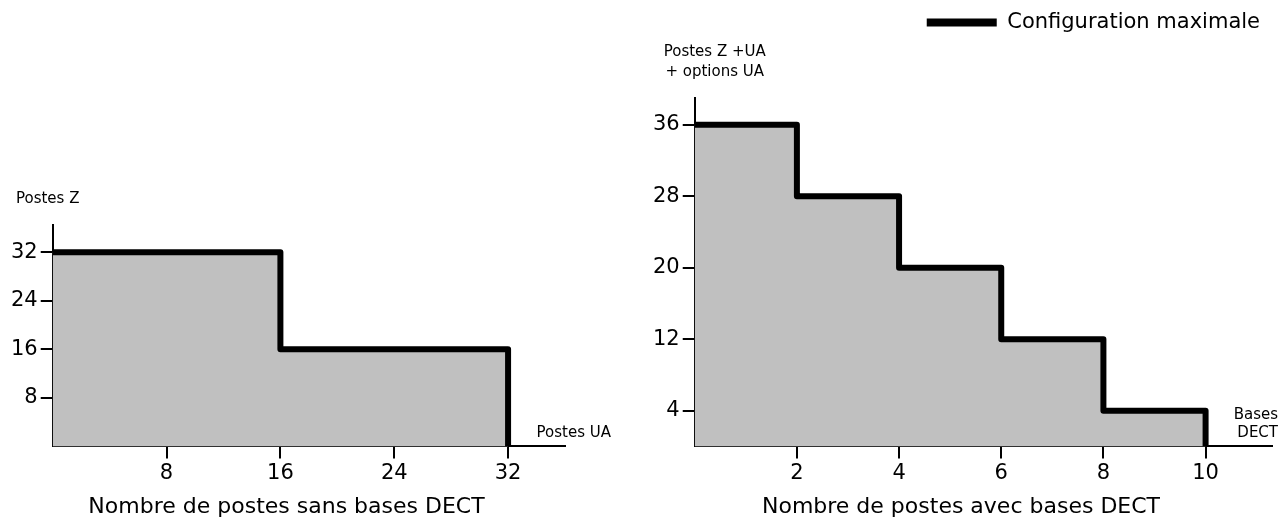 This screenshot has width=1282, height=522. What do you see at coordinates (1001, 472) in the screenshot?
I see `x-tick-label: 6` at bounding box center [1001, 472].